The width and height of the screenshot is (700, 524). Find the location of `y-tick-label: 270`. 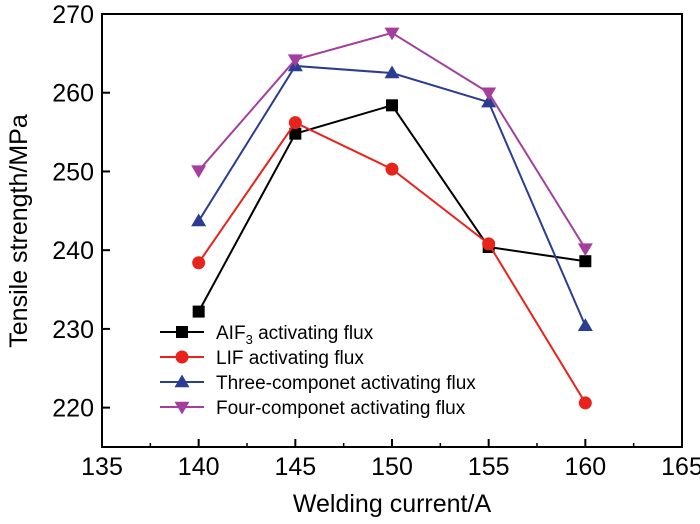

y-tick-label: 270 is located at coordinates (73, 15).